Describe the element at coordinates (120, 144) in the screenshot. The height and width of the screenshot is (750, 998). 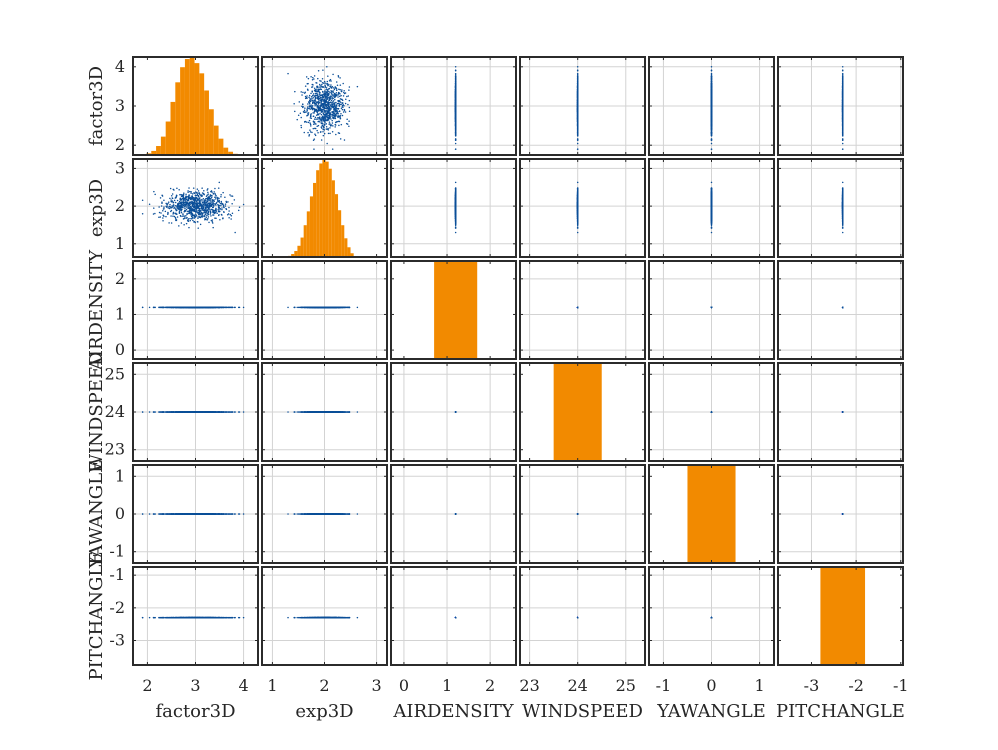
I see `y-tick-label: 2` at that location.